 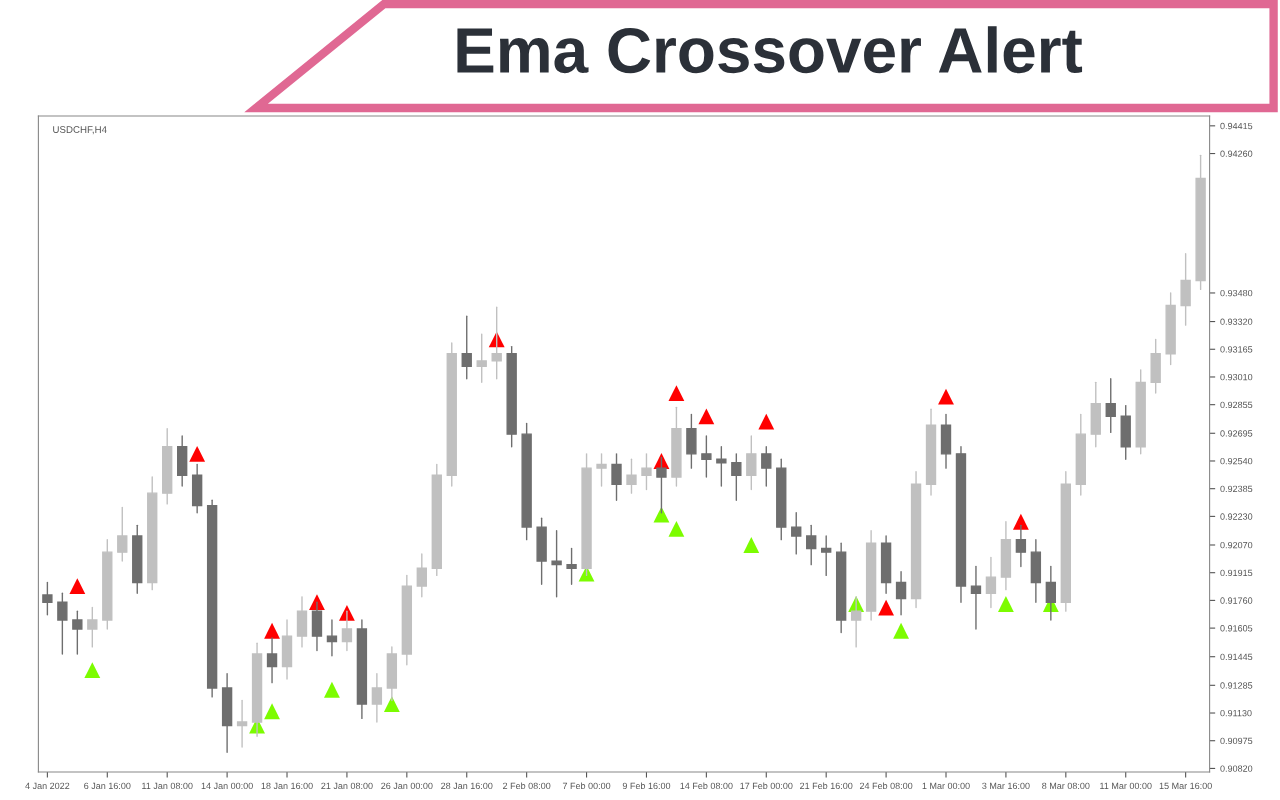 I want to click on y-tick-label: 0.91915, so click(x=1236, y=573).